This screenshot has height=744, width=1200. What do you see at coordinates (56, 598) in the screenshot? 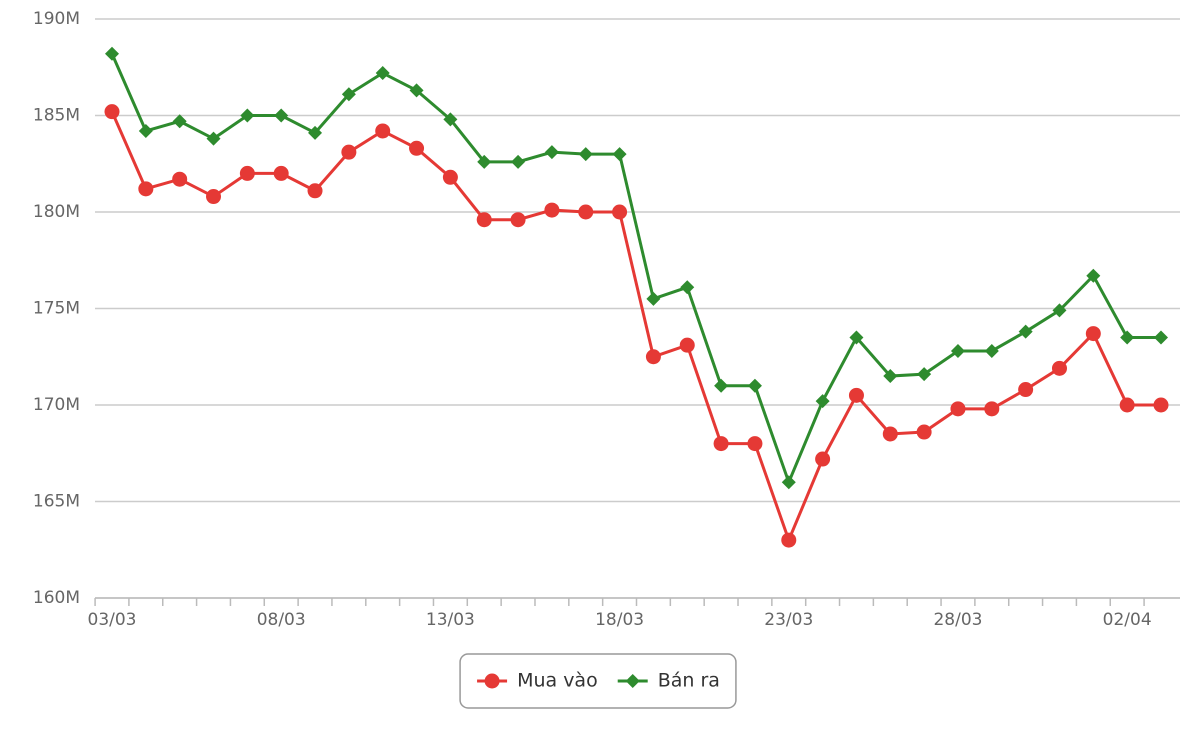
I see `y-tick-label: 160M` at bounding box center [56, 598].